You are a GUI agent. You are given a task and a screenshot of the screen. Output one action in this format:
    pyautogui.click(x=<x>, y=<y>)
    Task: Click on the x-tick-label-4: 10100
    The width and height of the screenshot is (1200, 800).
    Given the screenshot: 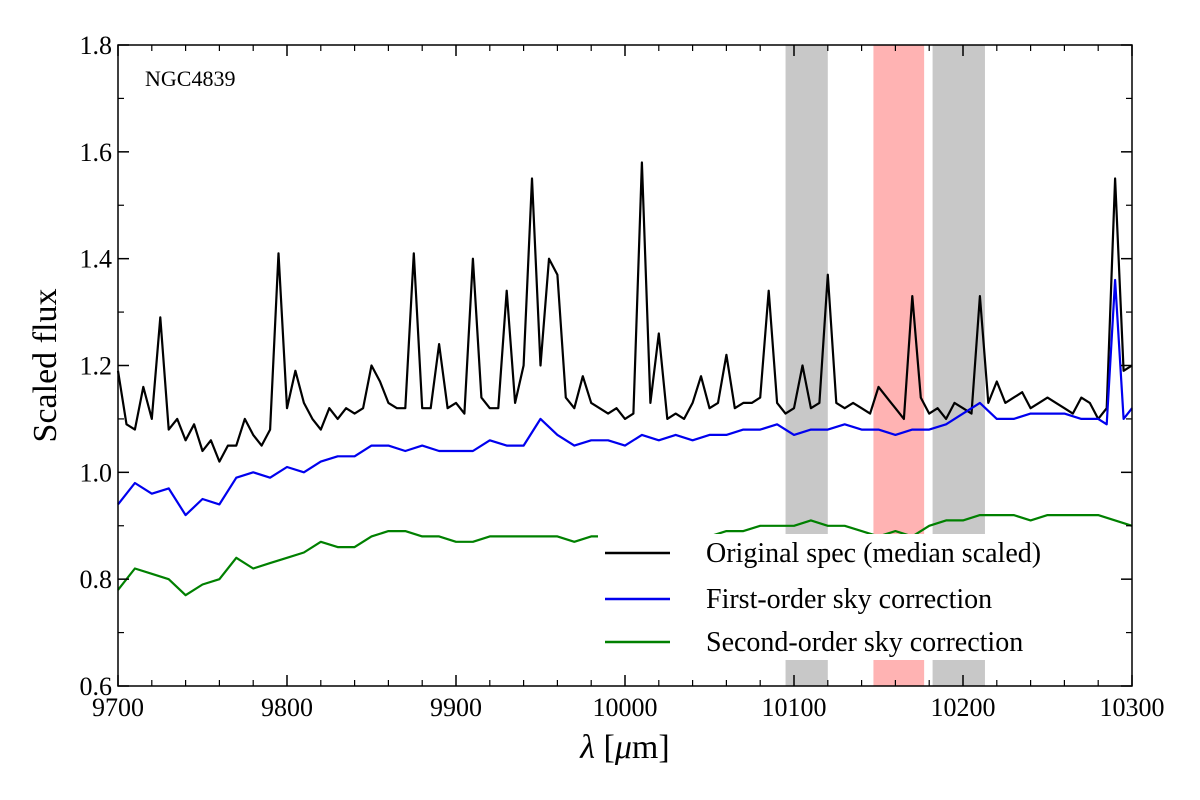 What is the action you would take?
    pyautogui.click(x=794, y=707)
    